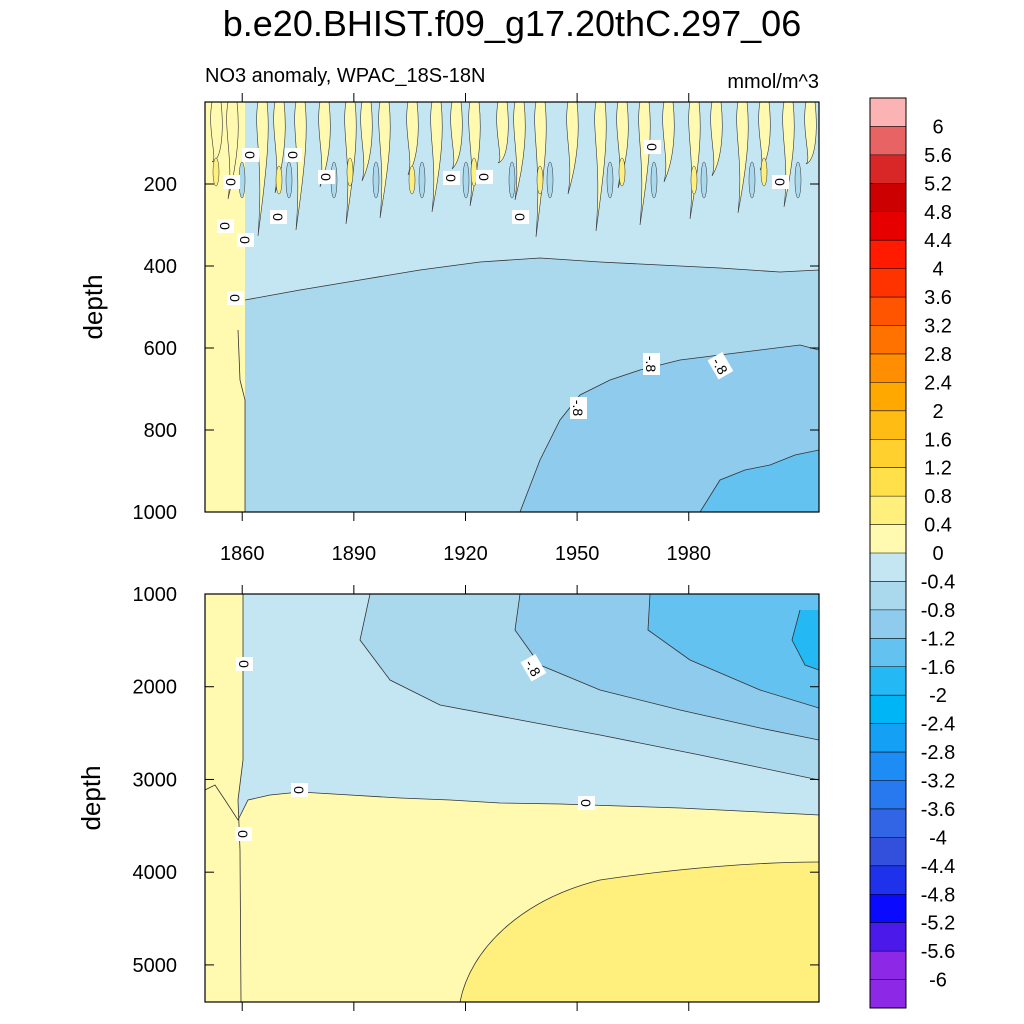 This screenshot has height=1024, width=1024. What do you see at coordinates (938, 184) in the screenshot?
I see `colorbar-label: 5.2` at bounding box center [938, 184].